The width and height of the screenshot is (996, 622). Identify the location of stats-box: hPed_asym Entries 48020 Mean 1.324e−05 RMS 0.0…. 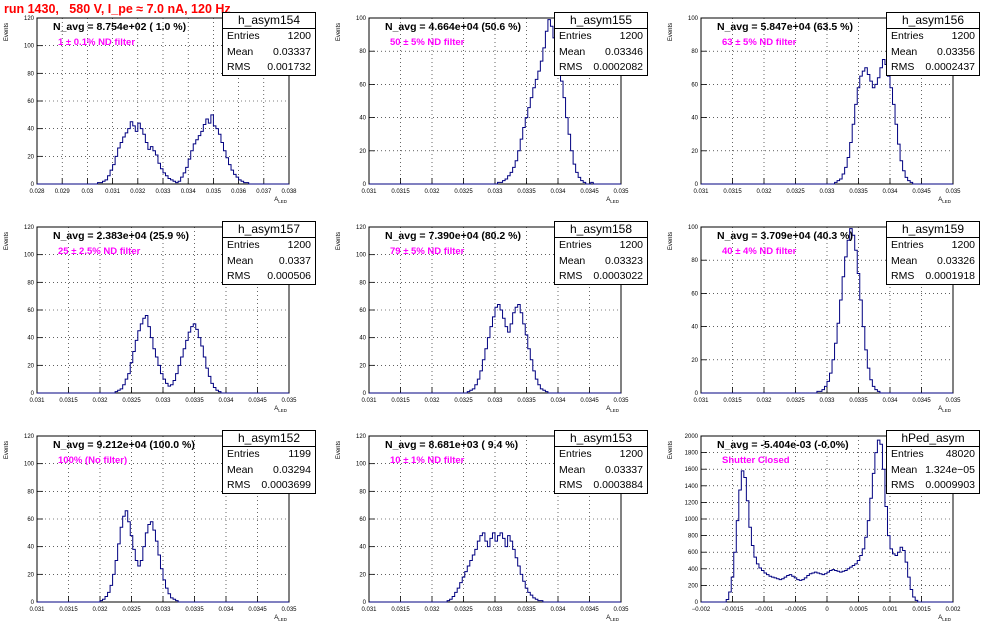
(933, 462).